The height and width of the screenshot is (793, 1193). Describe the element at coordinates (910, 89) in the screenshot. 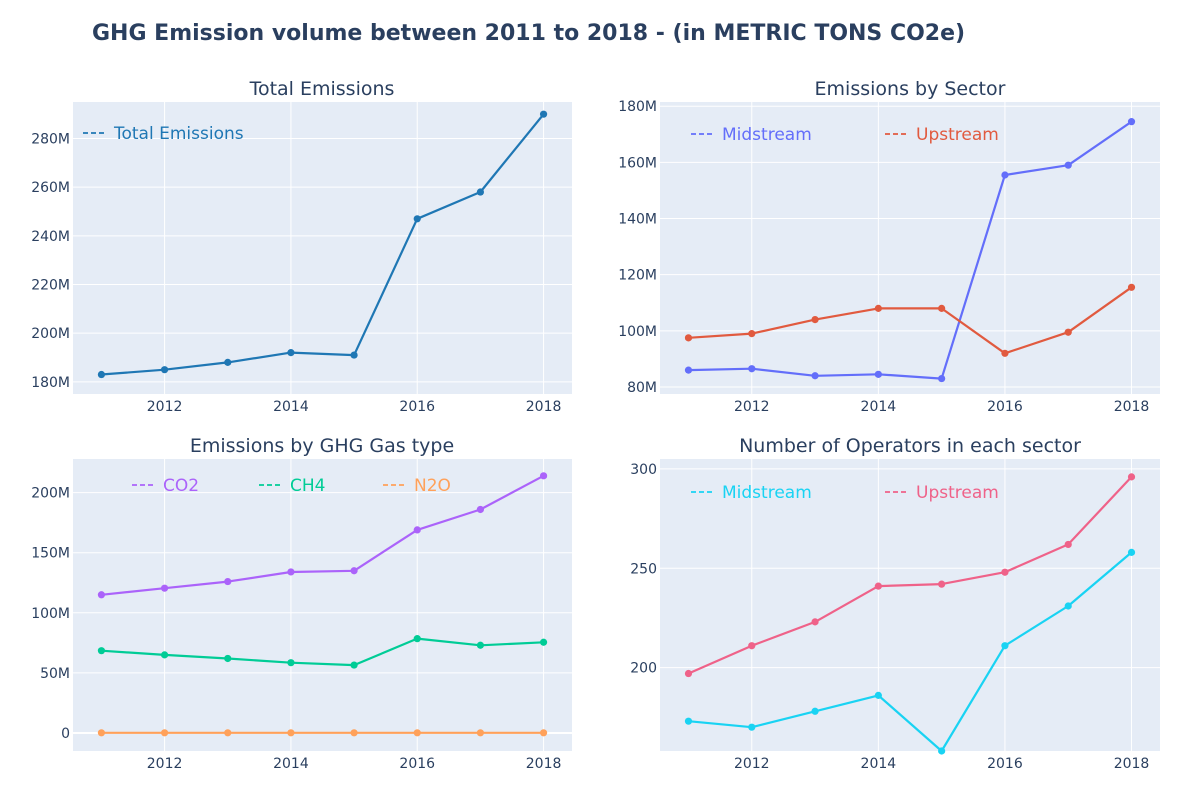

I see `subplot-title: Emissions by Sector` at that location.